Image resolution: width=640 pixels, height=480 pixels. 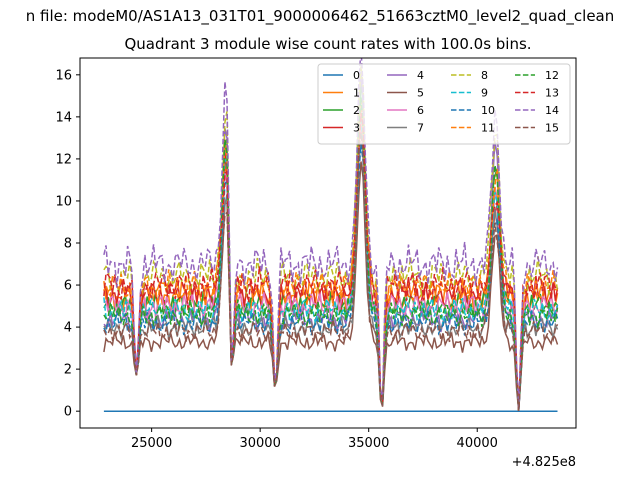 I want to click on legend-label-8: 8, so click(x=484, y=75).